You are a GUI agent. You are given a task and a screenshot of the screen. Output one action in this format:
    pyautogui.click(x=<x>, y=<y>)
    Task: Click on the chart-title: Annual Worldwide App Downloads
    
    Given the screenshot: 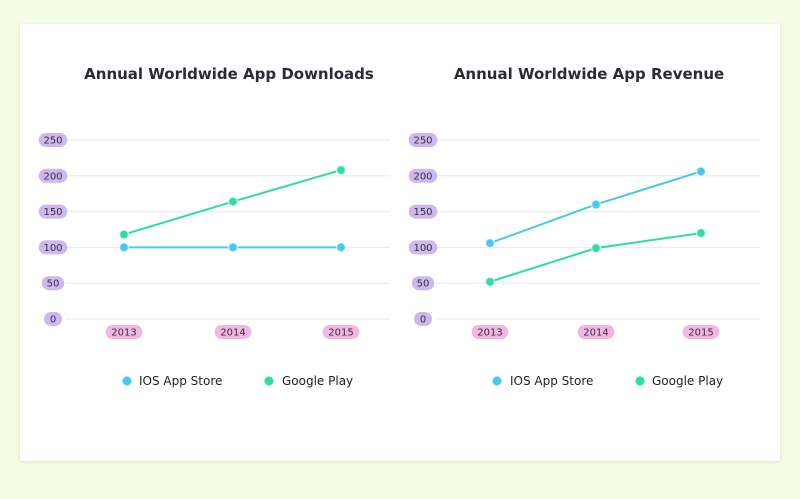 What is the action you would take?
    pyautogui.click(x=229, y=74)
    